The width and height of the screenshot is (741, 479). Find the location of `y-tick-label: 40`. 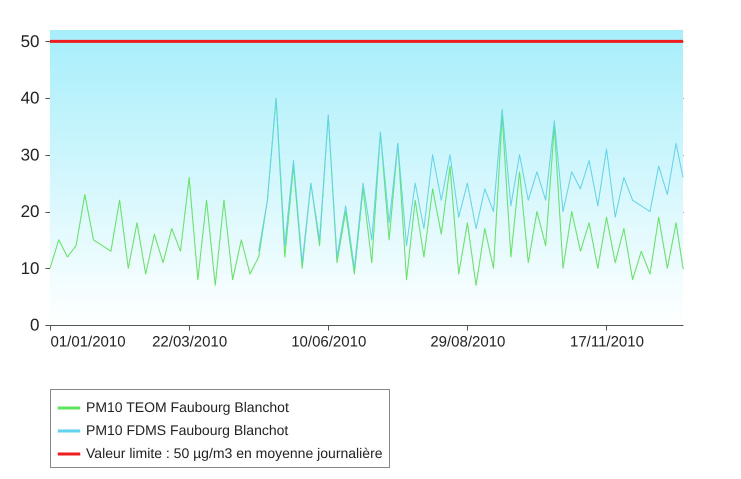

y-tick-label: 40 is located at coordinates (30, 98).